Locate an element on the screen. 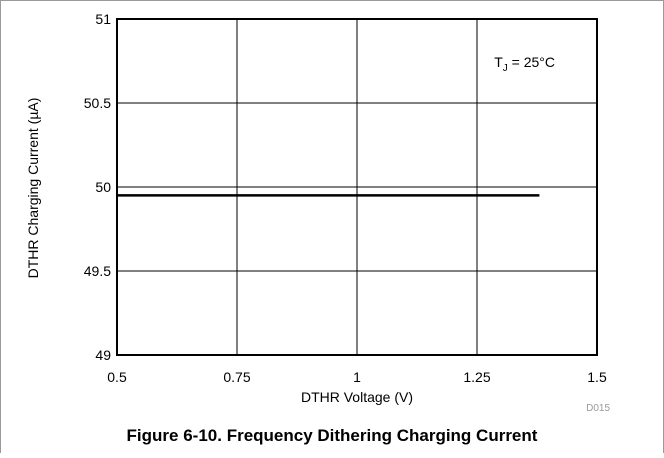 This screenshot has height=458, width=664. y-tick-labels: 51 50.5 50 49.5 49 is located at coordinates (97, 187).